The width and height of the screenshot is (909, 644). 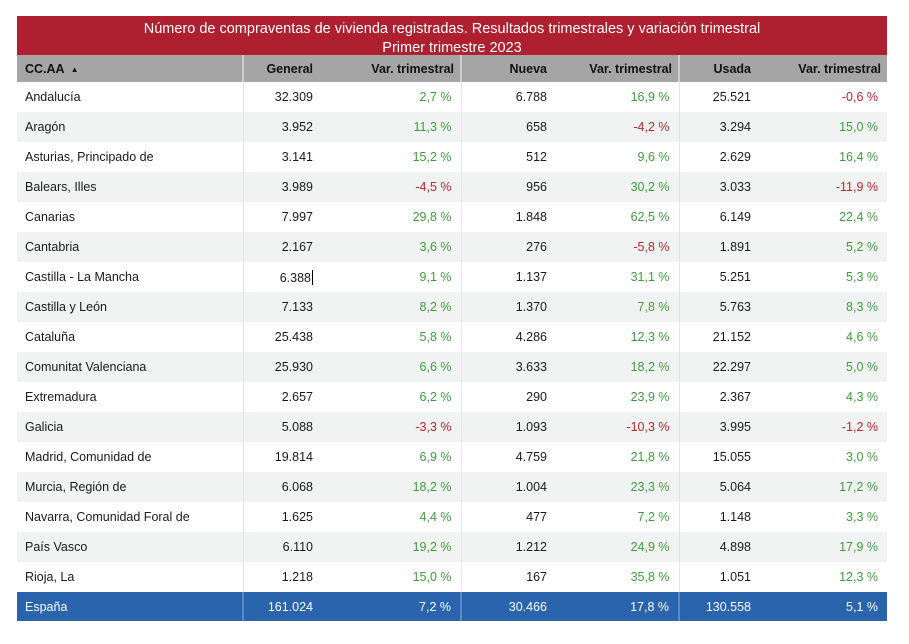 What do you see at coordinates (506, 457) in the screenshot?
I see `cell-nueva: 4.759` at bounding box center [506, 457].